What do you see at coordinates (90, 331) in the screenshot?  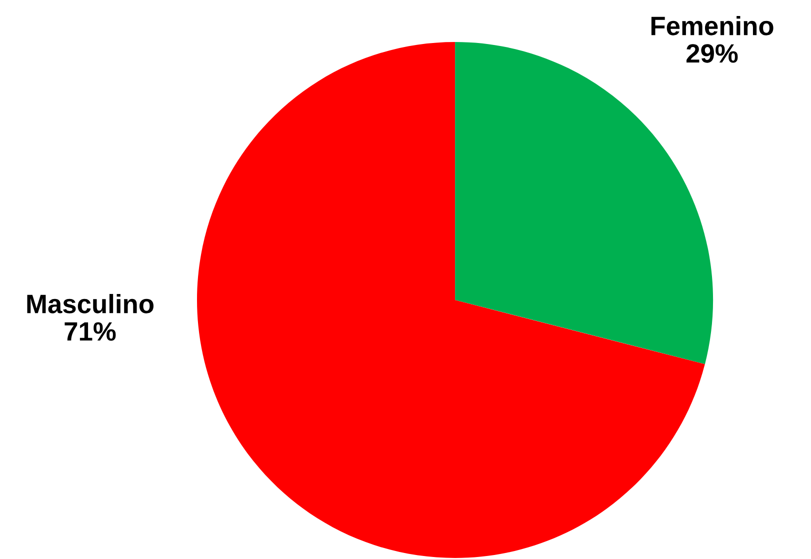 I see `data-label: 71%` at bounding box center [90, 331].